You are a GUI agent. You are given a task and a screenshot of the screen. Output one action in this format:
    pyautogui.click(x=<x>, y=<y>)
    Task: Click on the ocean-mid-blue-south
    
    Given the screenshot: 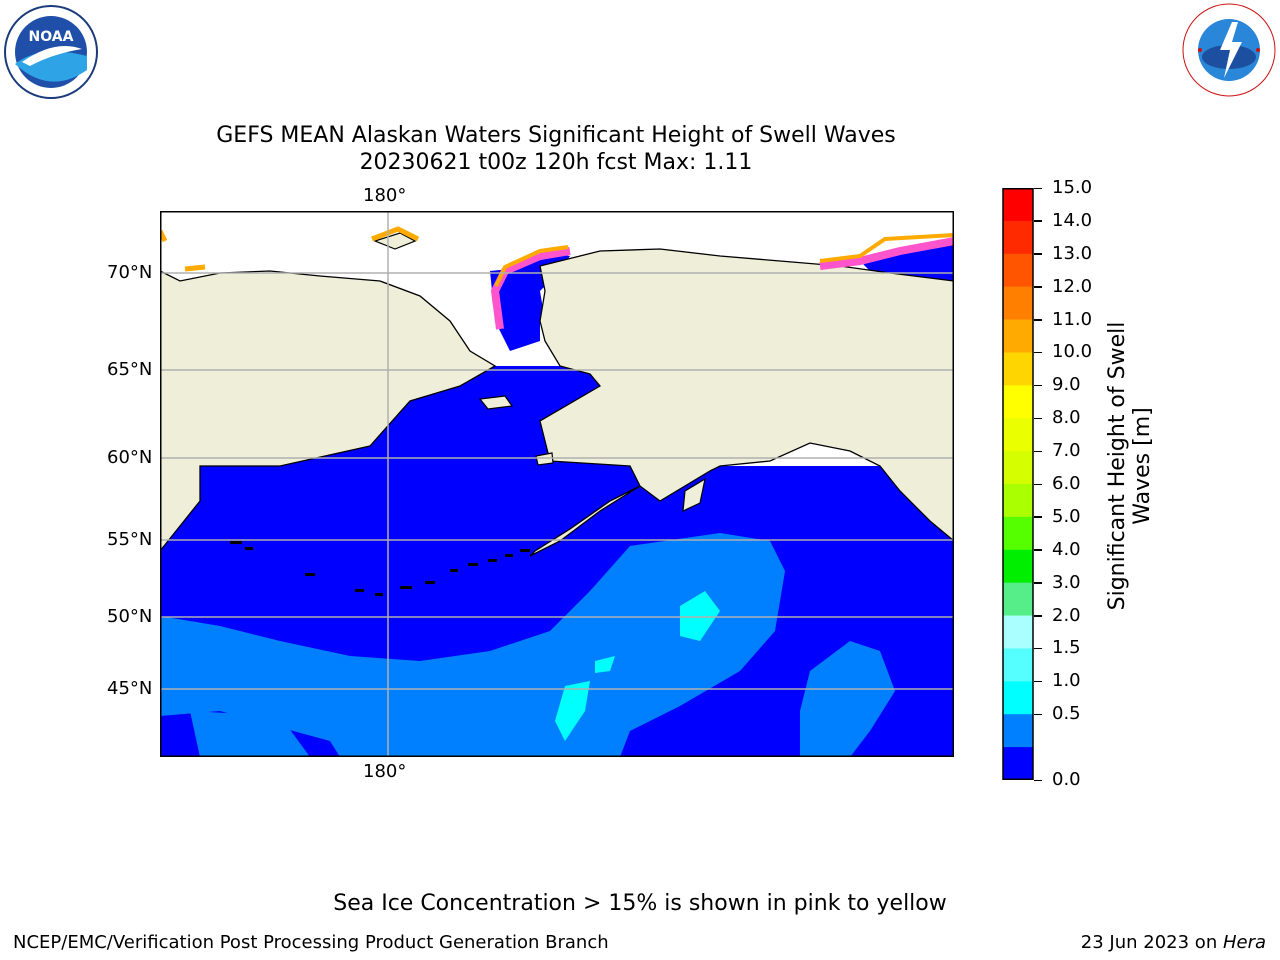 What is the action you would take?
    pyautogui.click(x=250, y=734)
    